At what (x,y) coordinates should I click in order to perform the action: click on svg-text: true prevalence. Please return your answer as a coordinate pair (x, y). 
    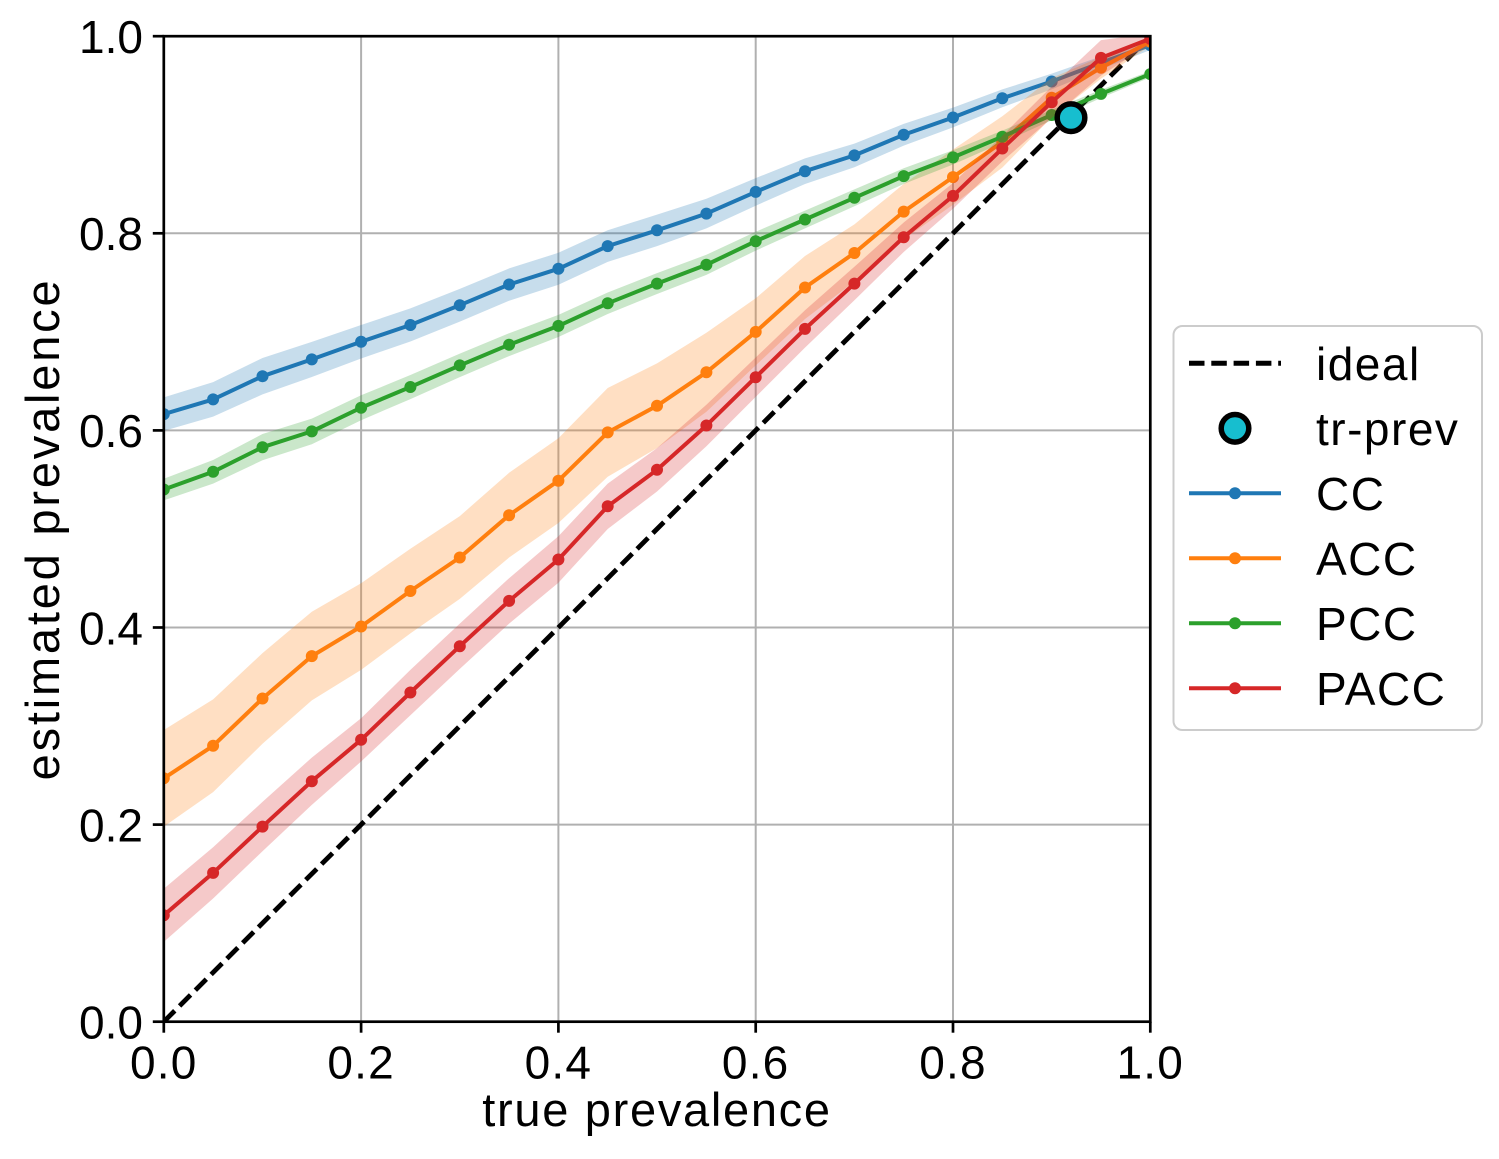
    Looking at the image, I should click on (656, 1109).